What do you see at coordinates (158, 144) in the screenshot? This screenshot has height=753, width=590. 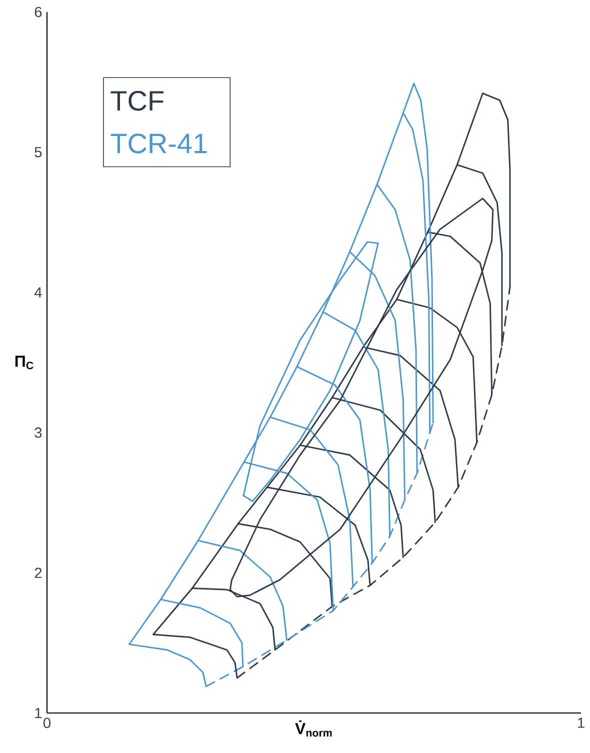 I see `text: TCR-41` at bounding box center [158, 144].